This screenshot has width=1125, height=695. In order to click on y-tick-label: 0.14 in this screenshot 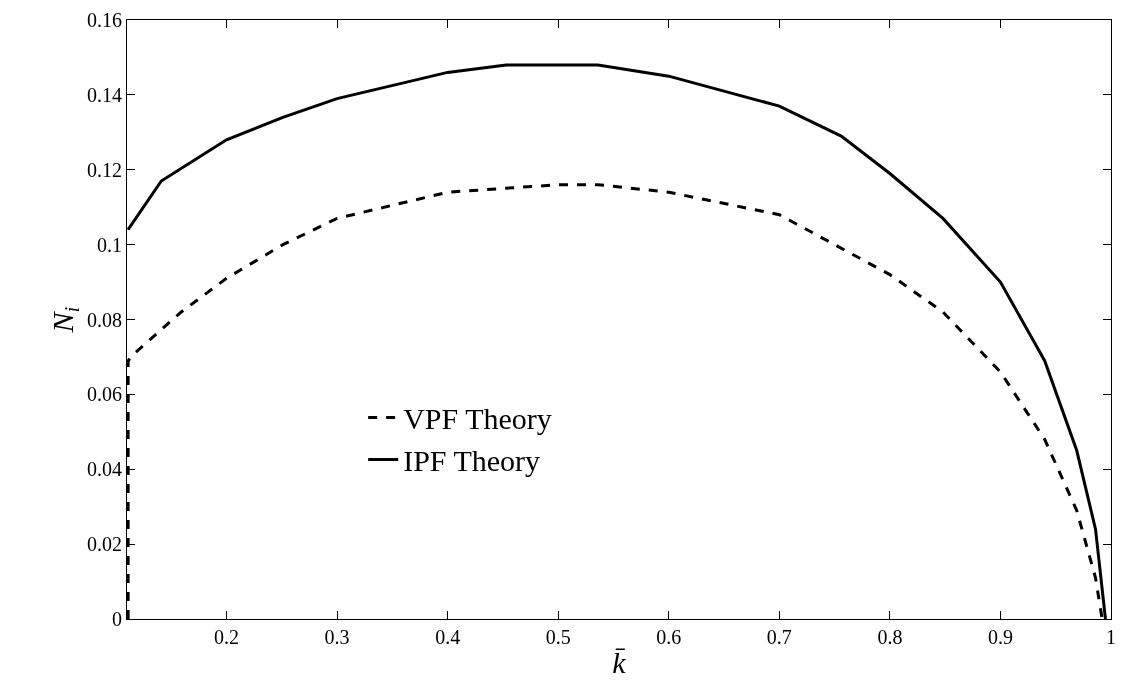, I will do `click(104, 94)`.